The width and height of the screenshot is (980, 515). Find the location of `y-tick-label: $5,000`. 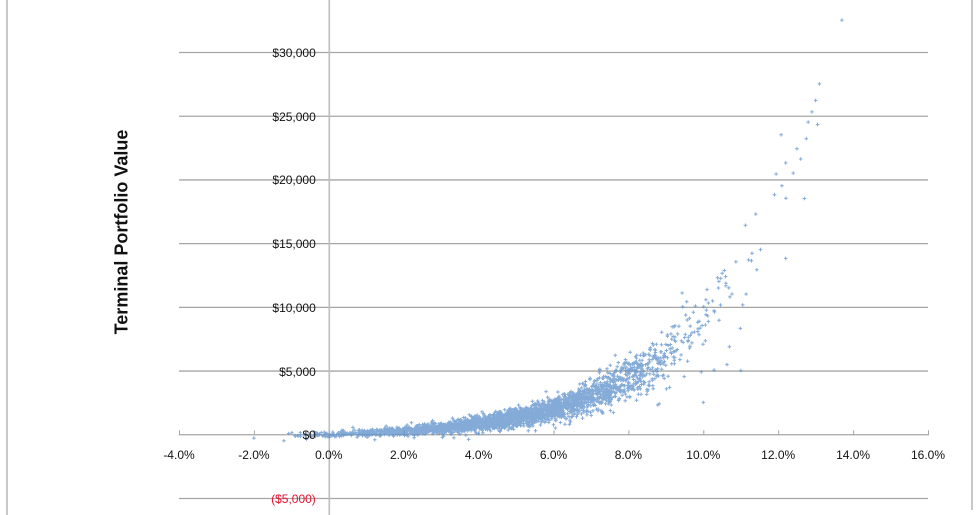

y-tick-label: $5,000 is located at coordinates (297, 371).